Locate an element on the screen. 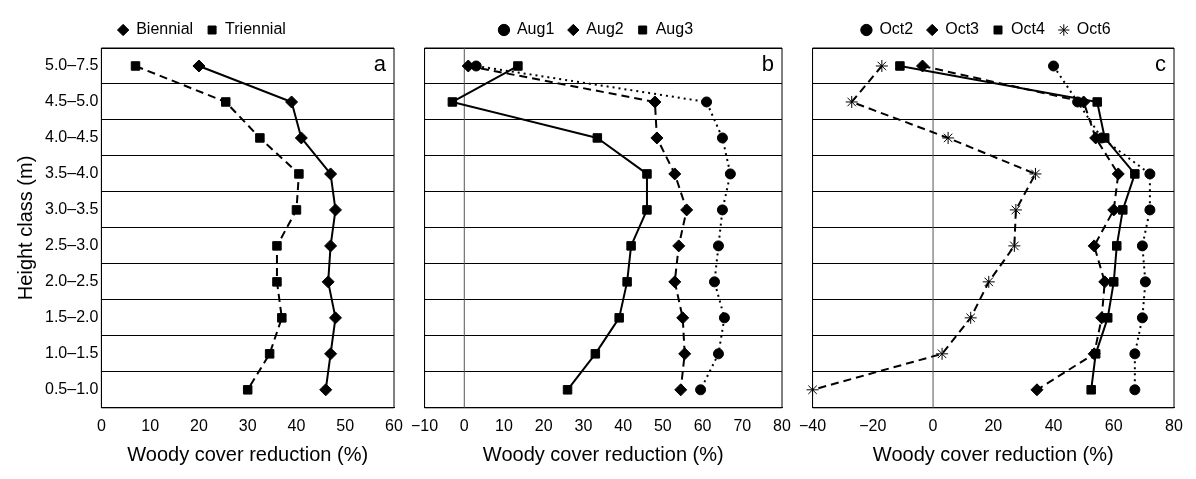 Image resolution: width=1196 pixels, height=479 pixels. x-tick-label: 10 is located at coordinates (150, 425).